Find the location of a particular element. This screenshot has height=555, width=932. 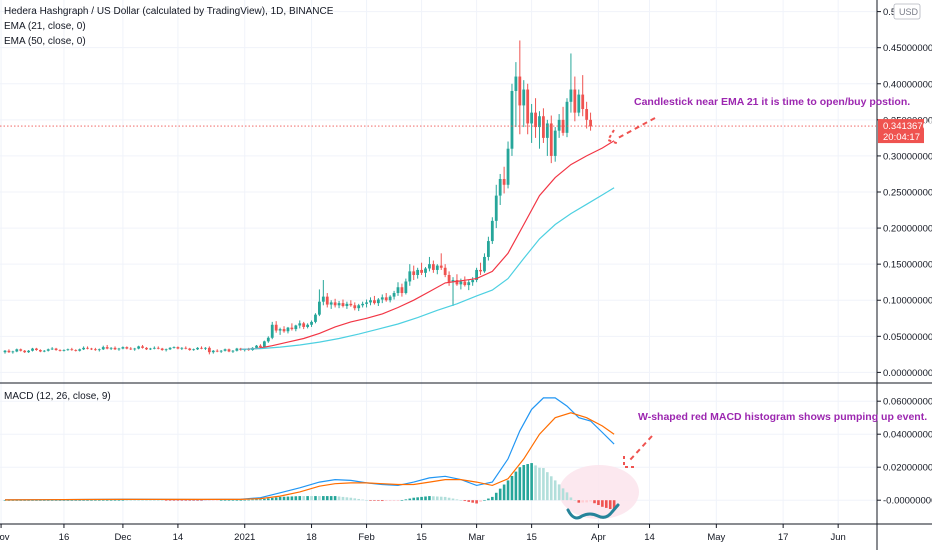

currency-badge: USD is located at coordinates (907, 11).